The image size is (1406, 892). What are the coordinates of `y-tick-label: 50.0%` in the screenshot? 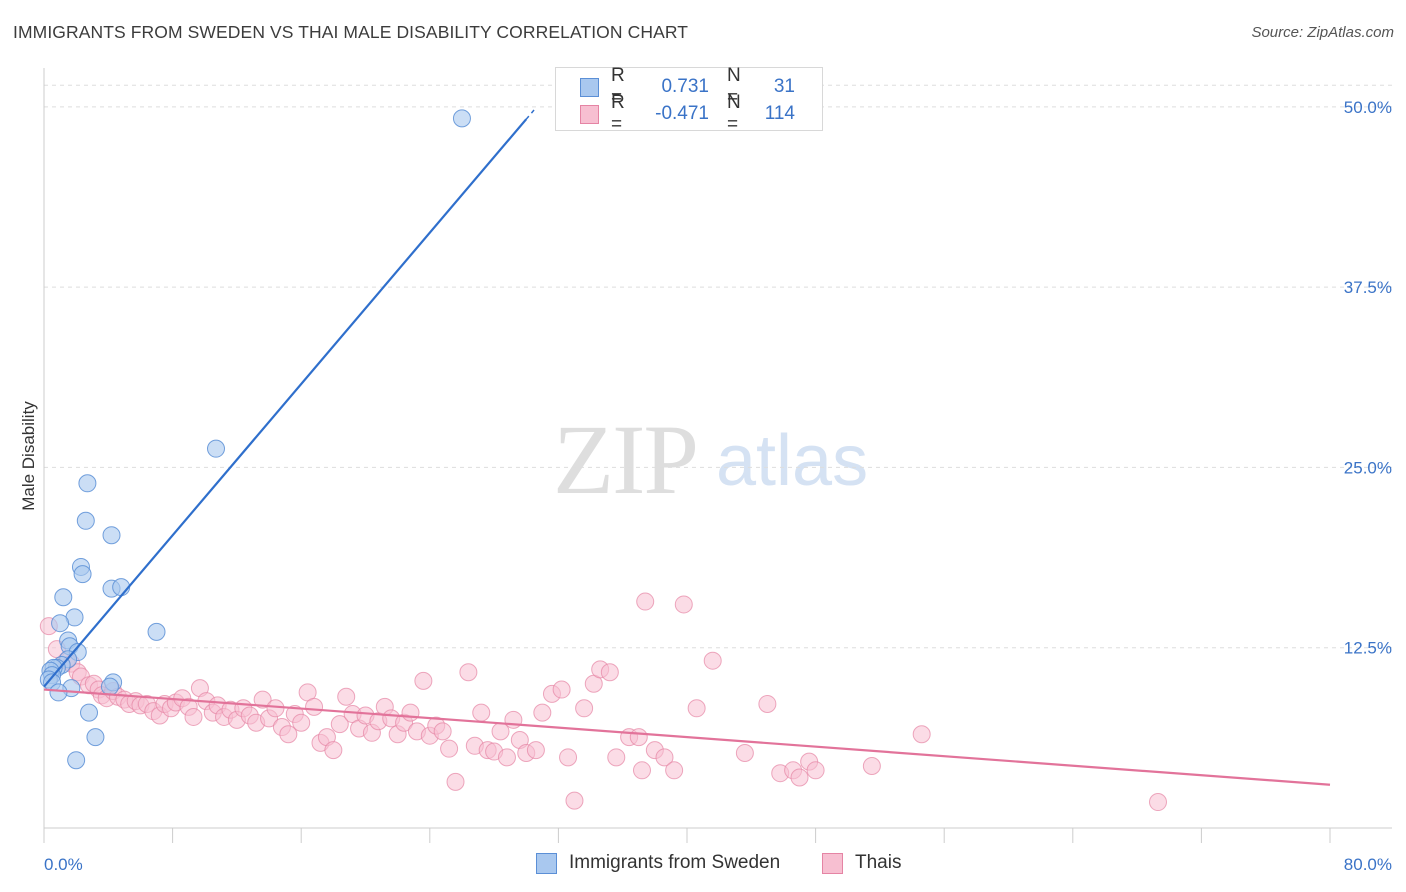 It's located at (1368, 107).